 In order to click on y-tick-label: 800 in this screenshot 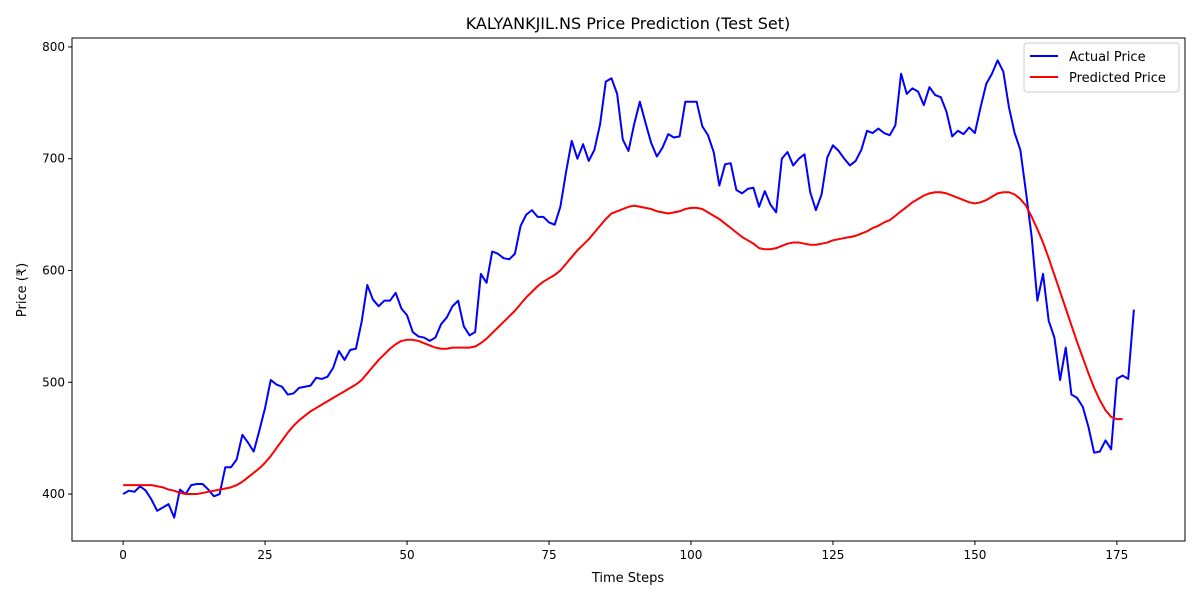, I will do `click(53, 47)`.